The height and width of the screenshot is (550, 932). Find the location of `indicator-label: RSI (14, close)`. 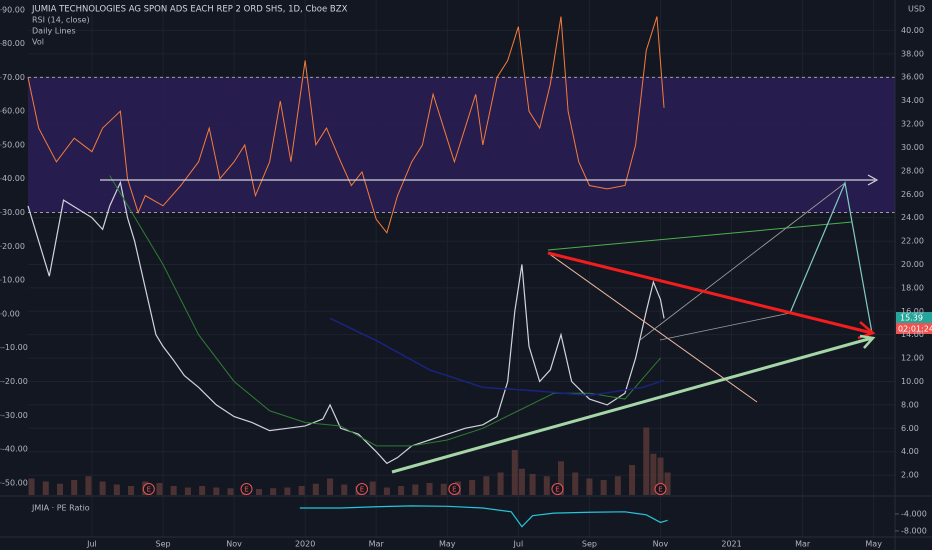

indicator-label: RSI (14, close) is located at coordinates (61, 20).